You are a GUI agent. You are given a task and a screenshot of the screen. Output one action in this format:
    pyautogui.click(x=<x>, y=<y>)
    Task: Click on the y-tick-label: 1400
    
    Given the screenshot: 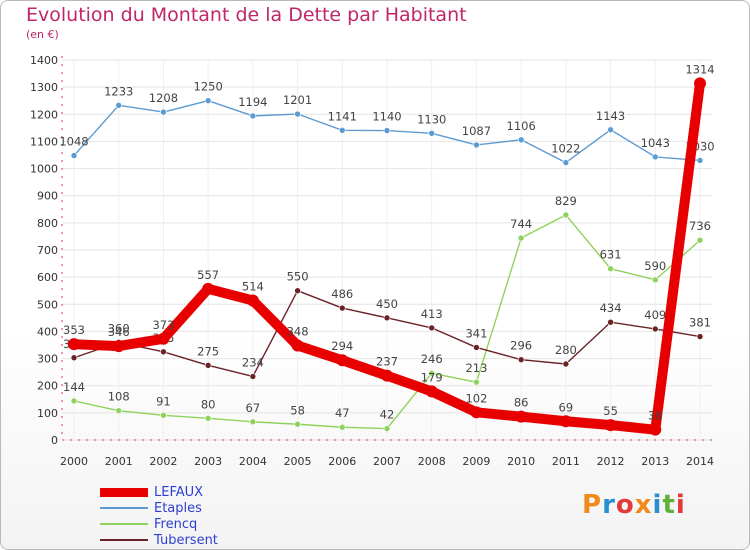 What is the action you would take?
    pyautogui.click(x=44, y=60)
    